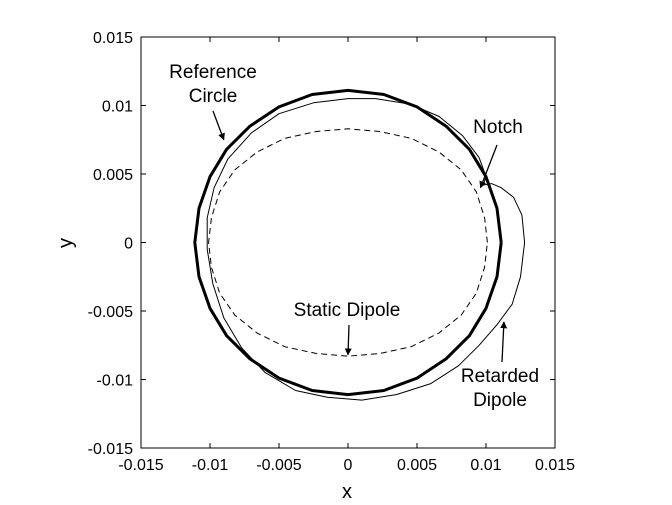 Image resolution: width=672 pixels, height=505 pixels. I want to click on x-axis-label: x, so click(347, 492).